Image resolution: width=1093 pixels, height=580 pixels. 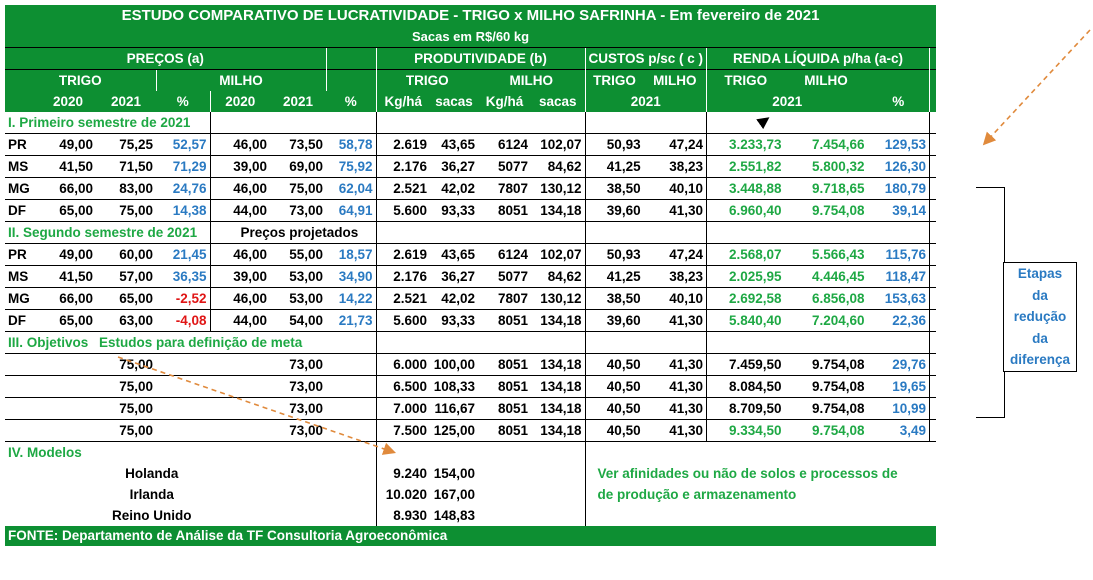 What do you see at coordinates (675, 298) in the screenshot?
I see `custo-milho: 40,10` at bounding box center [675, 298].